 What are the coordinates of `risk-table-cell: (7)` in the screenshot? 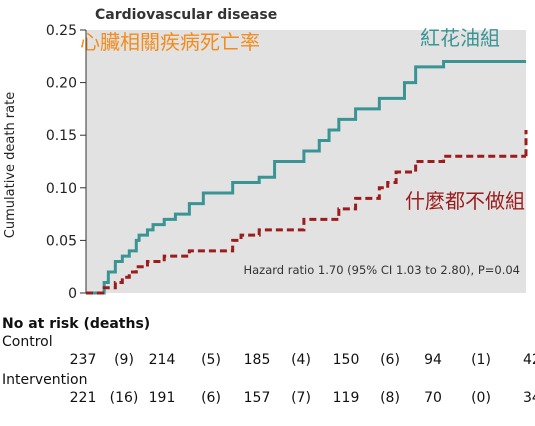 It's located at (301, 398).